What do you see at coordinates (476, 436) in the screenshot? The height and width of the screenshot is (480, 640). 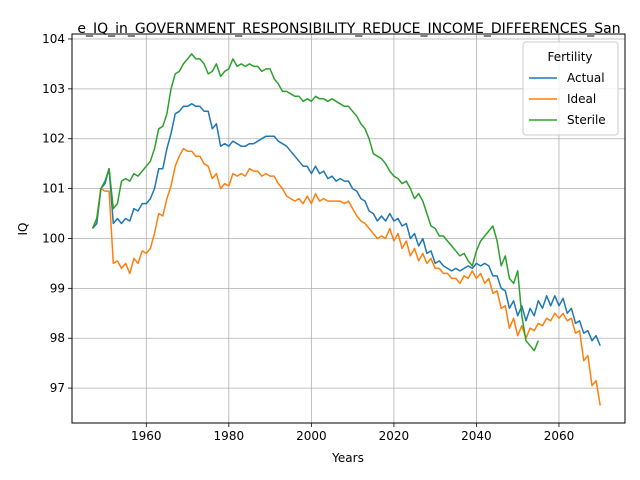 I see `x-tick-label: 2040` at bounding box center [476, 436].